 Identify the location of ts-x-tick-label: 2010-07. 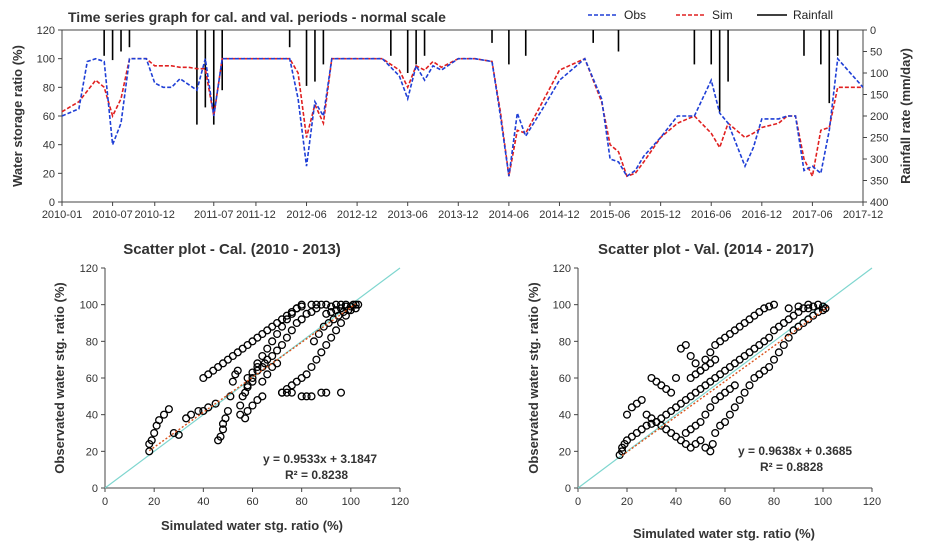
(112, 215).